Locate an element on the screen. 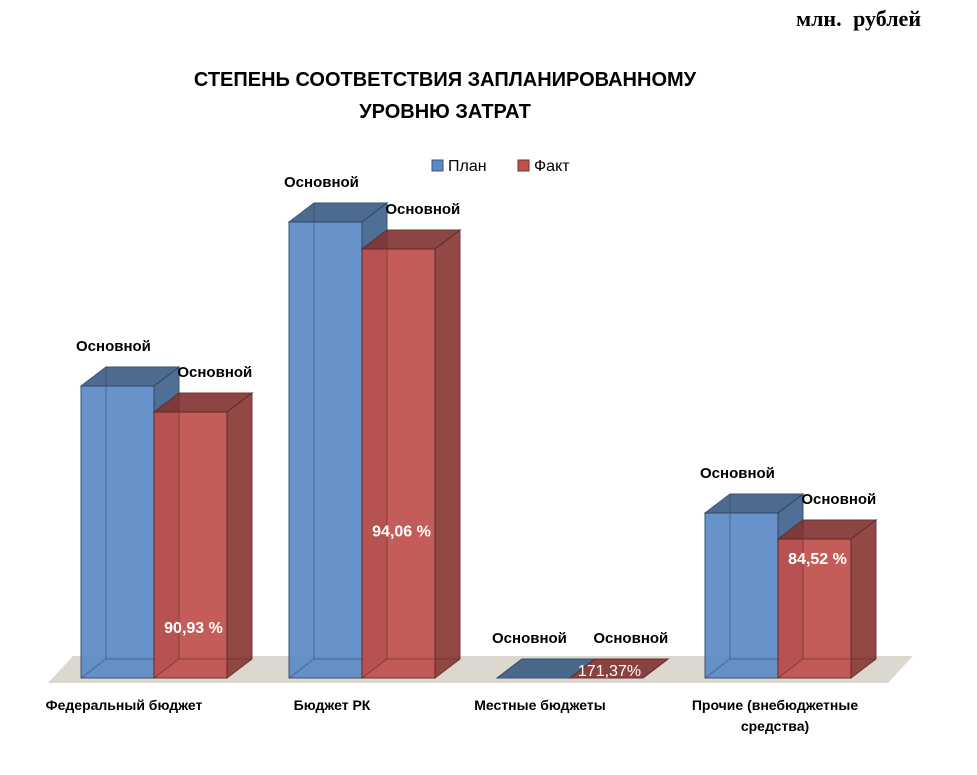 This screenshot has height=775, width=977. percent-label-0: 90,93 % is located at coordinates (193, 628).